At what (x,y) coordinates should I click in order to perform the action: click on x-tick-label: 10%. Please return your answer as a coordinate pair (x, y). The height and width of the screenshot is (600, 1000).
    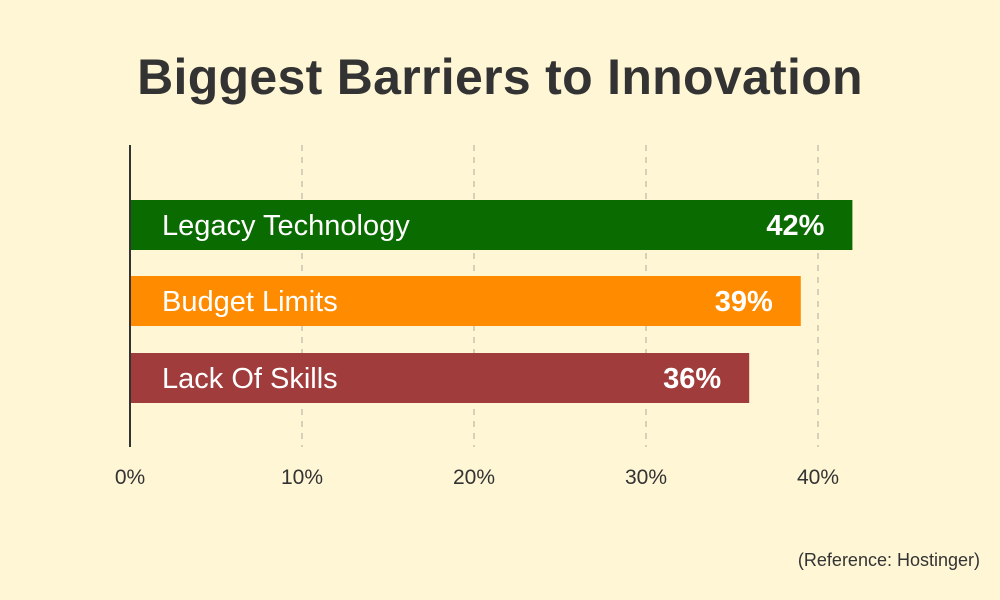
    Looking at the image, I should click on (302, 477).